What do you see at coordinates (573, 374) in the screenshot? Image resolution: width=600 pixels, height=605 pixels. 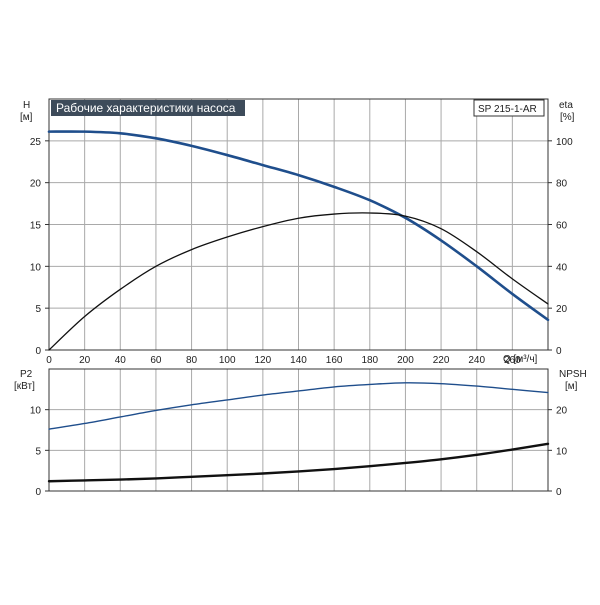 I see `right-axis-label-npsh: NPSH` at bounding box center [573, 374].